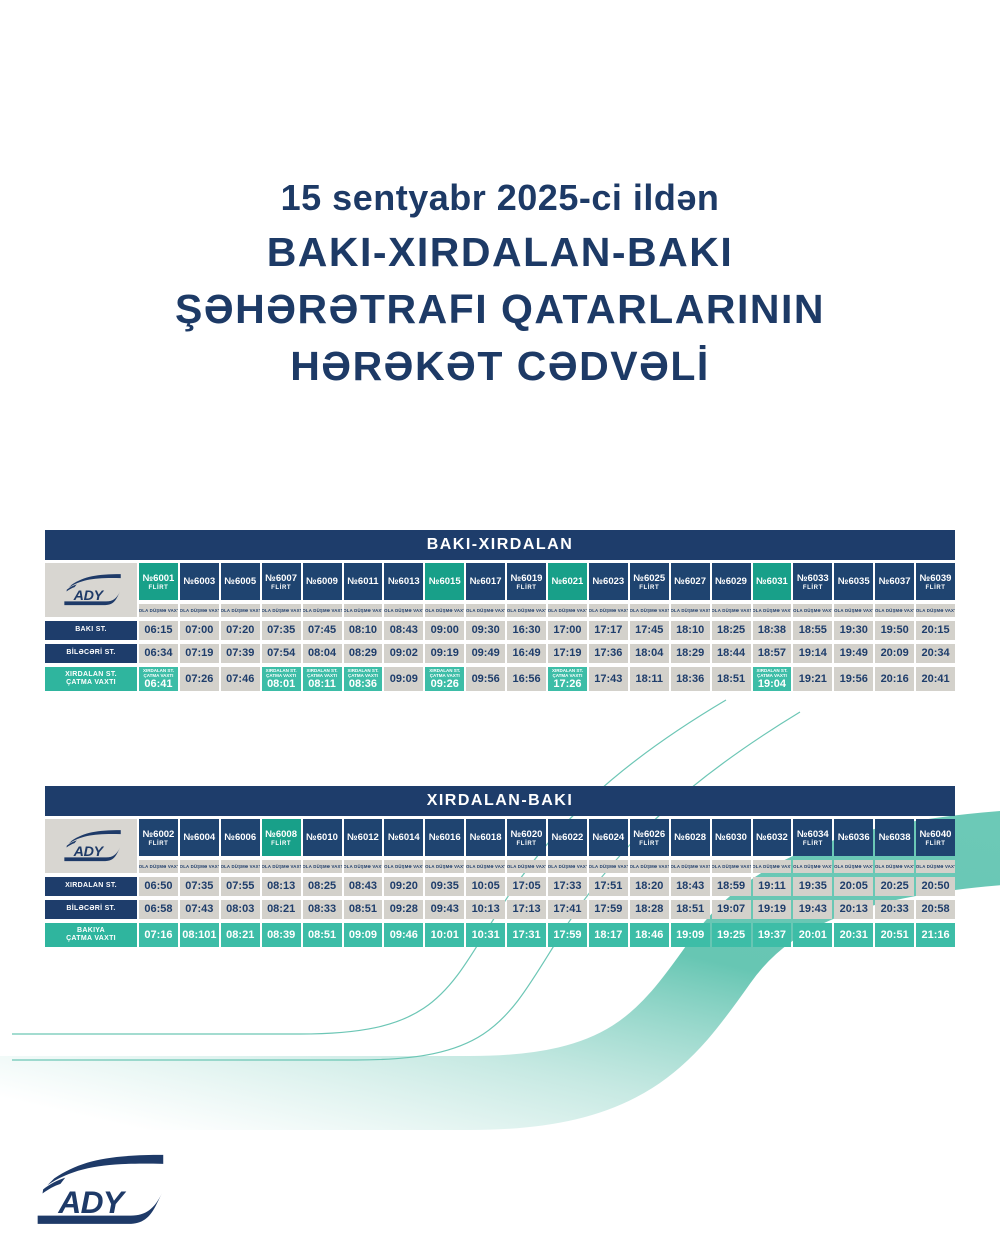 Image resolution: width=1000 pixels, height=1250 pixels. What do you see at coordinates (690, 886) in the screenshot?
I see `time-cell: 18:43` at bounding box center [690, 886].